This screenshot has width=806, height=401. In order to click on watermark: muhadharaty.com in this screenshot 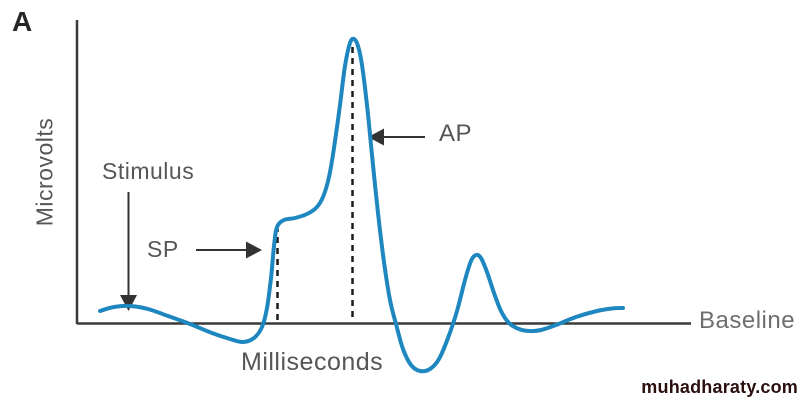, I will do `click(719, 387)`.